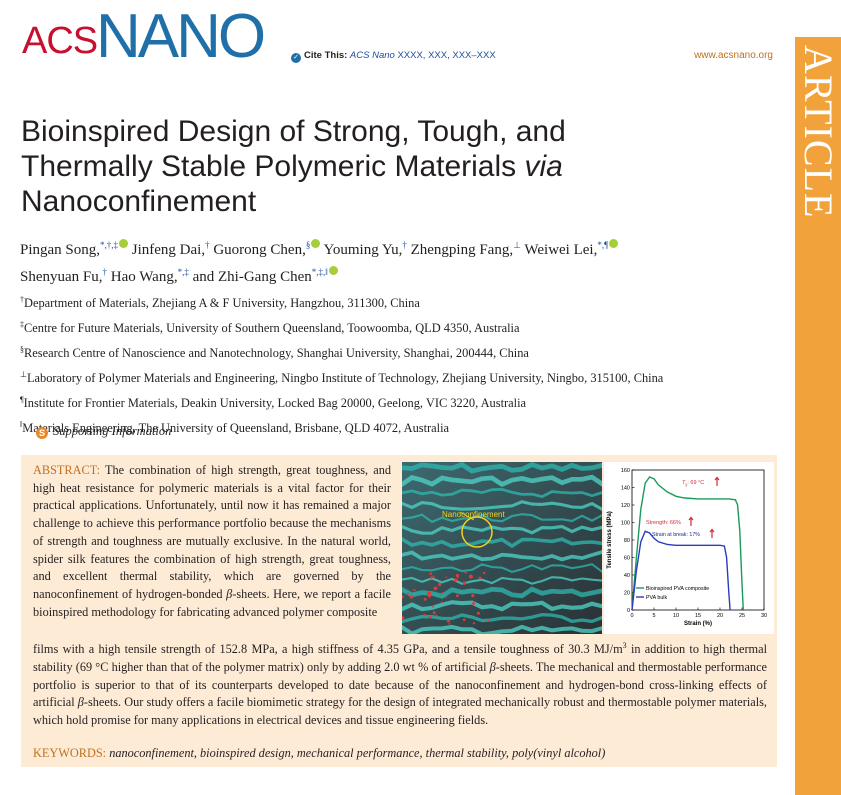  I want to click on author: Zhengping Fang,⊥, so click(465, 249).